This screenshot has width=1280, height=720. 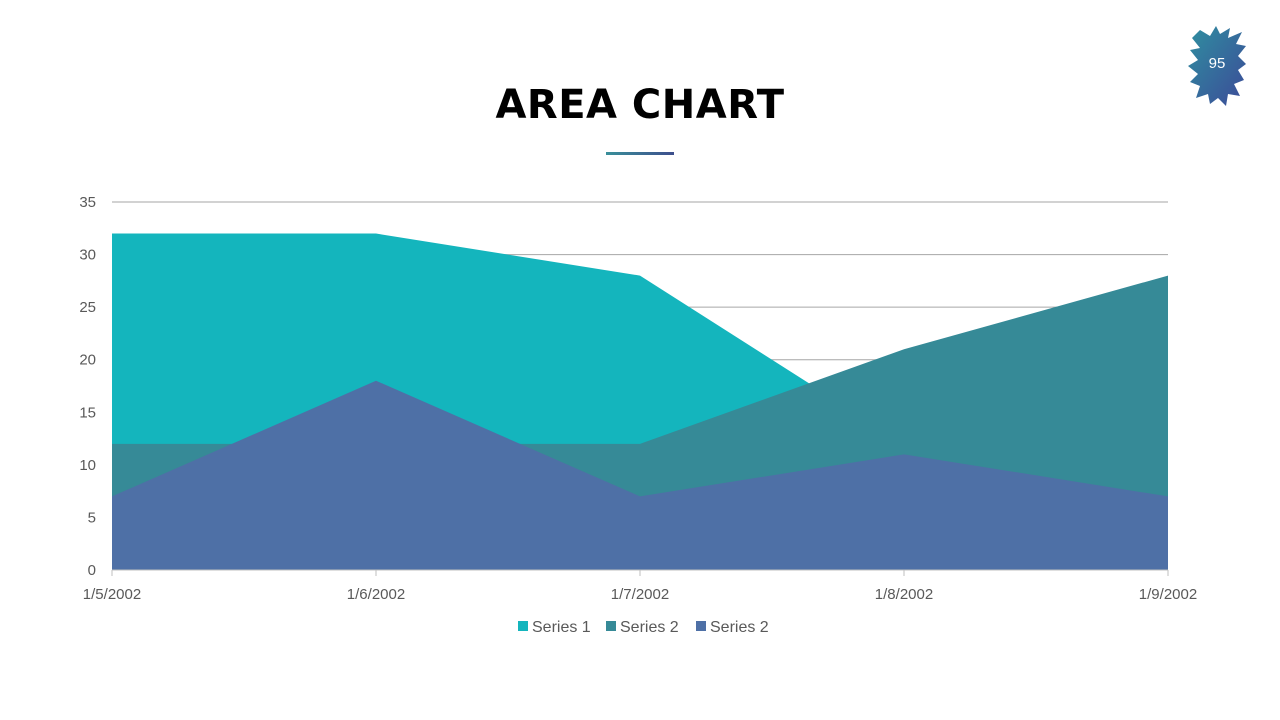 What do you see at coordinates (92, 517) in the screenshot?
I see `y-tick-label: 5` at bounding box center [92, 517].